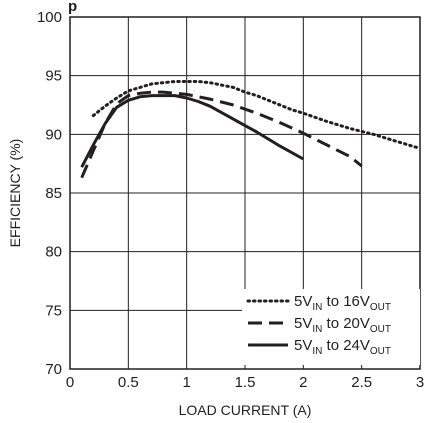  Describe the element at coordinates (342, 303) in the screenshot. I see `legend-label-1: 5VIN to 16VOUT` at that location.